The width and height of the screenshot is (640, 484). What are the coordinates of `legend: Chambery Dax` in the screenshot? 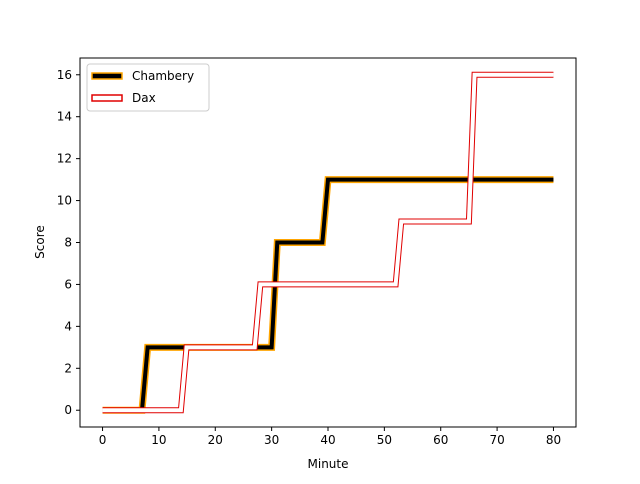 It's located at (148, 87).